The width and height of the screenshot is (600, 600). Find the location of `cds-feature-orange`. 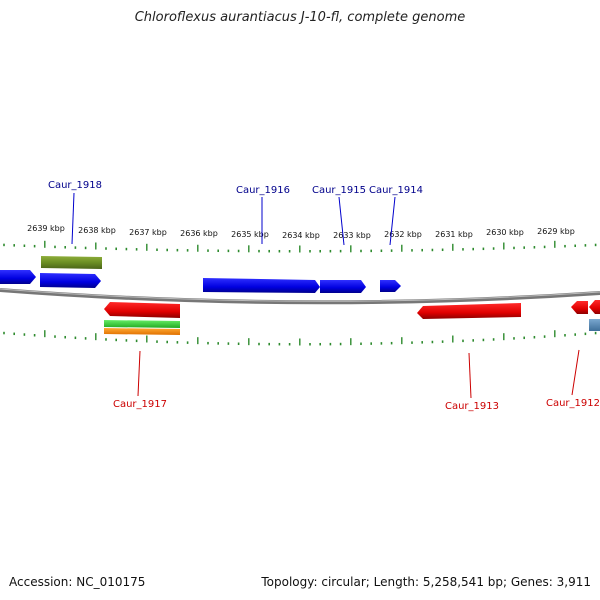

cds-feature-orange is located at coordinates (142, 331).